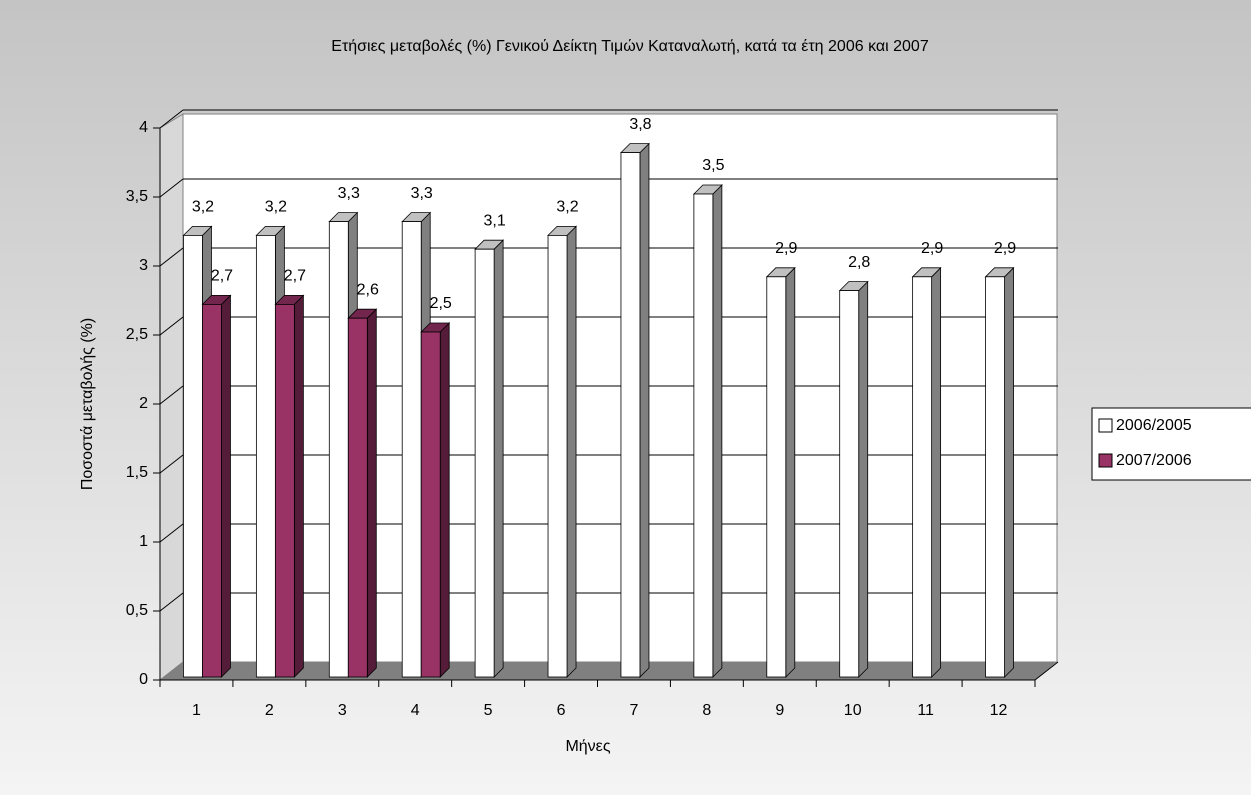  What do you see at coordinates (1154, 425) in the screenshot?
I see `legend-label: 2006/2005` at bounding box center [1154, 425].